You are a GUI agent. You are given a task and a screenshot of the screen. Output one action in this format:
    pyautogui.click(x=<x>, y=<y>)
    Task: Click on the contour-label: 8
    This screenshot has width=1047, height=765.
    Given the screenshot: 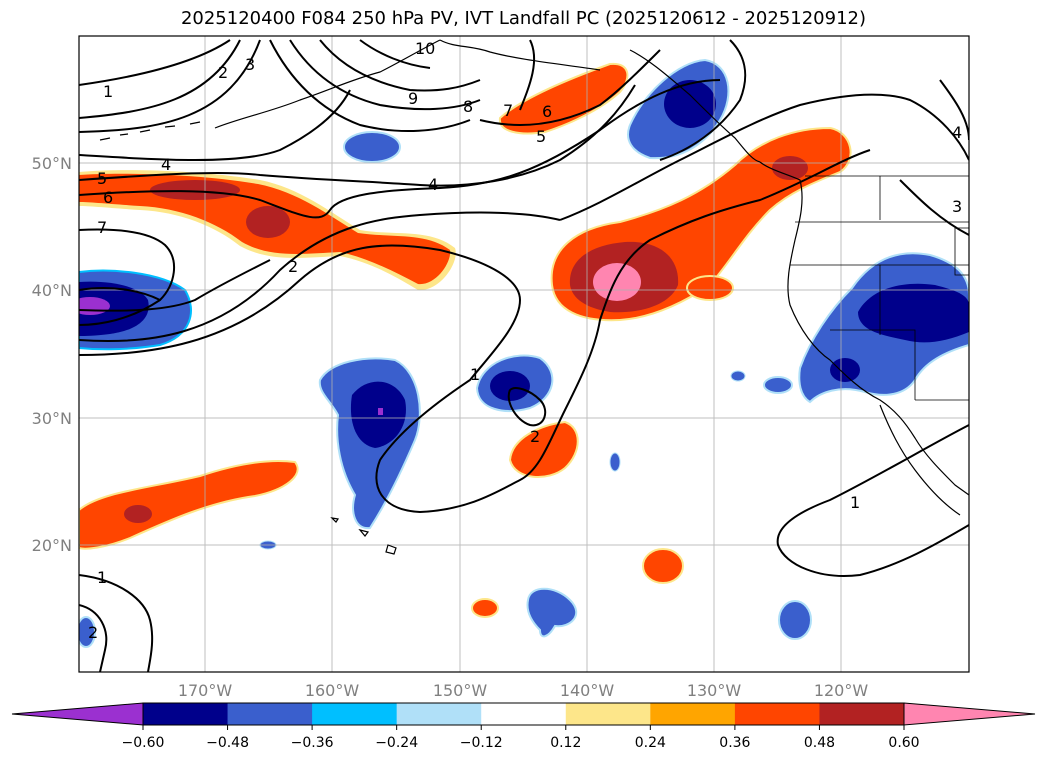 What is the action you would take?
    pyautogui.click(x=468, y=106)
    